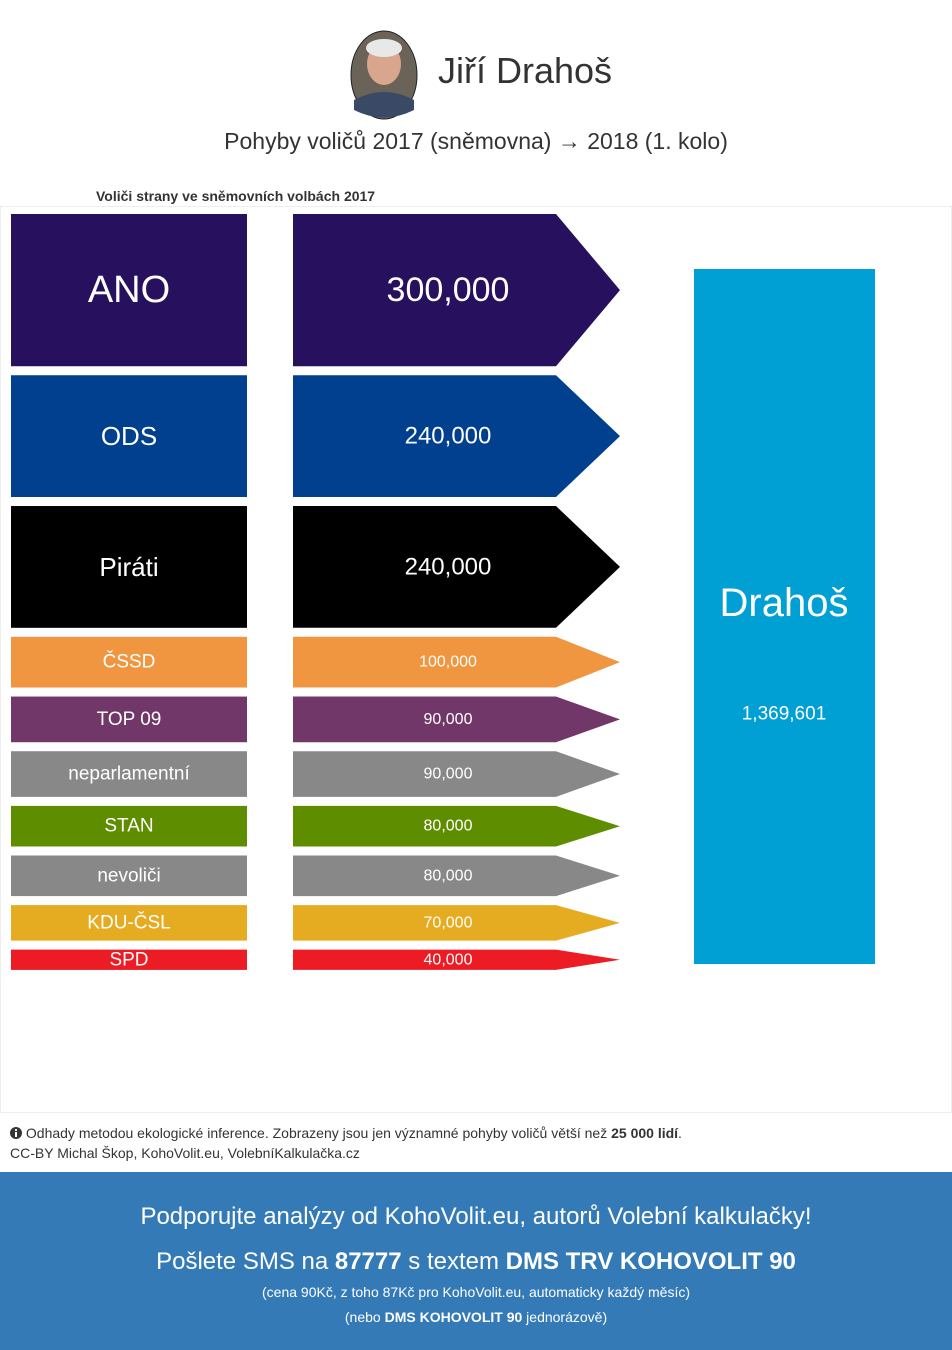  I want to click on source-label: Voliči strany ve sněmovních volbách 2017, so click(236, 196).